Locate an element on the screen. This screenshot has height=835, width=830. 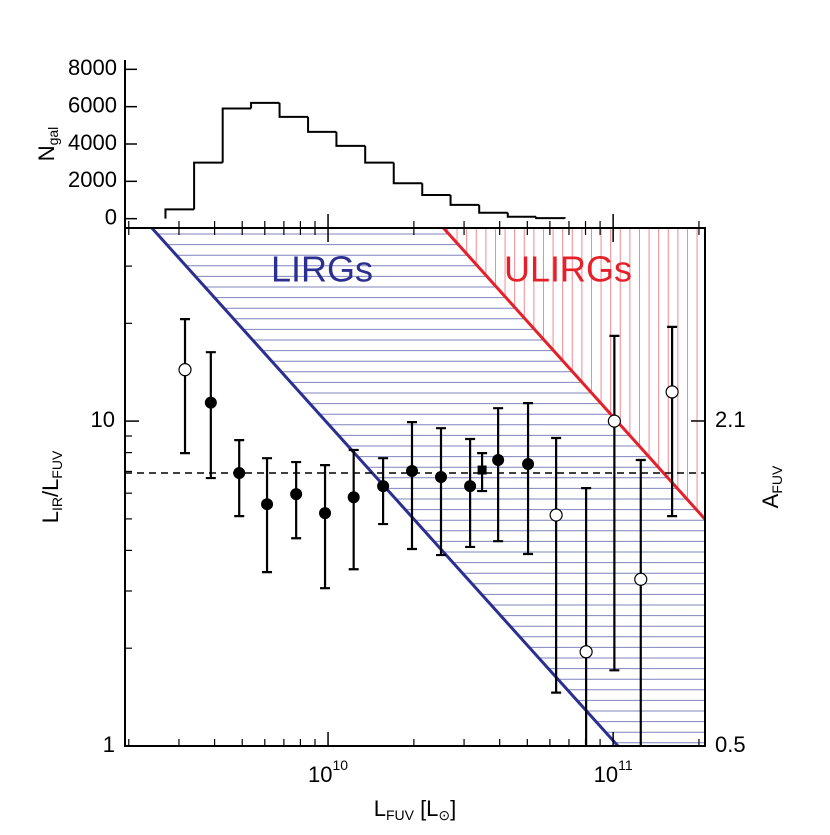
x-tick-label: 1011 is located at coordinates (613, 772).